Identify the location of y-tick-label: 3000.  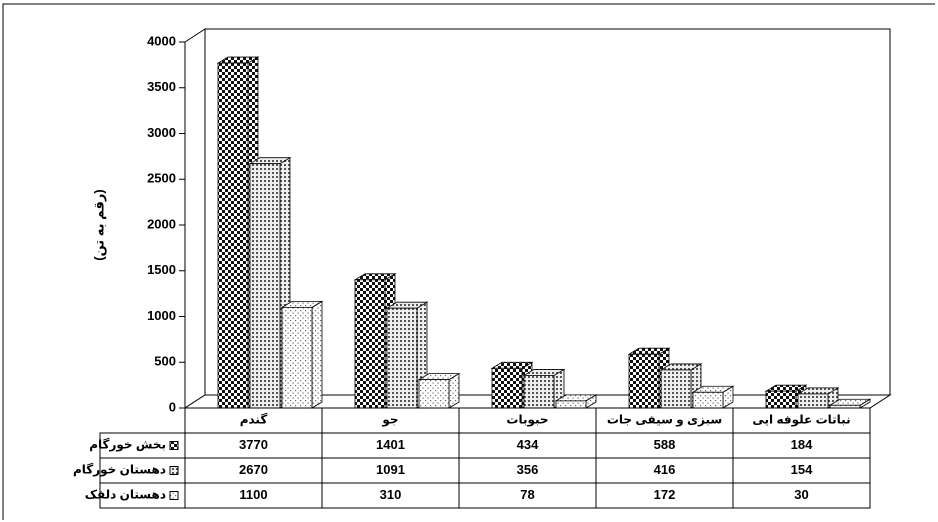
(161, 132).